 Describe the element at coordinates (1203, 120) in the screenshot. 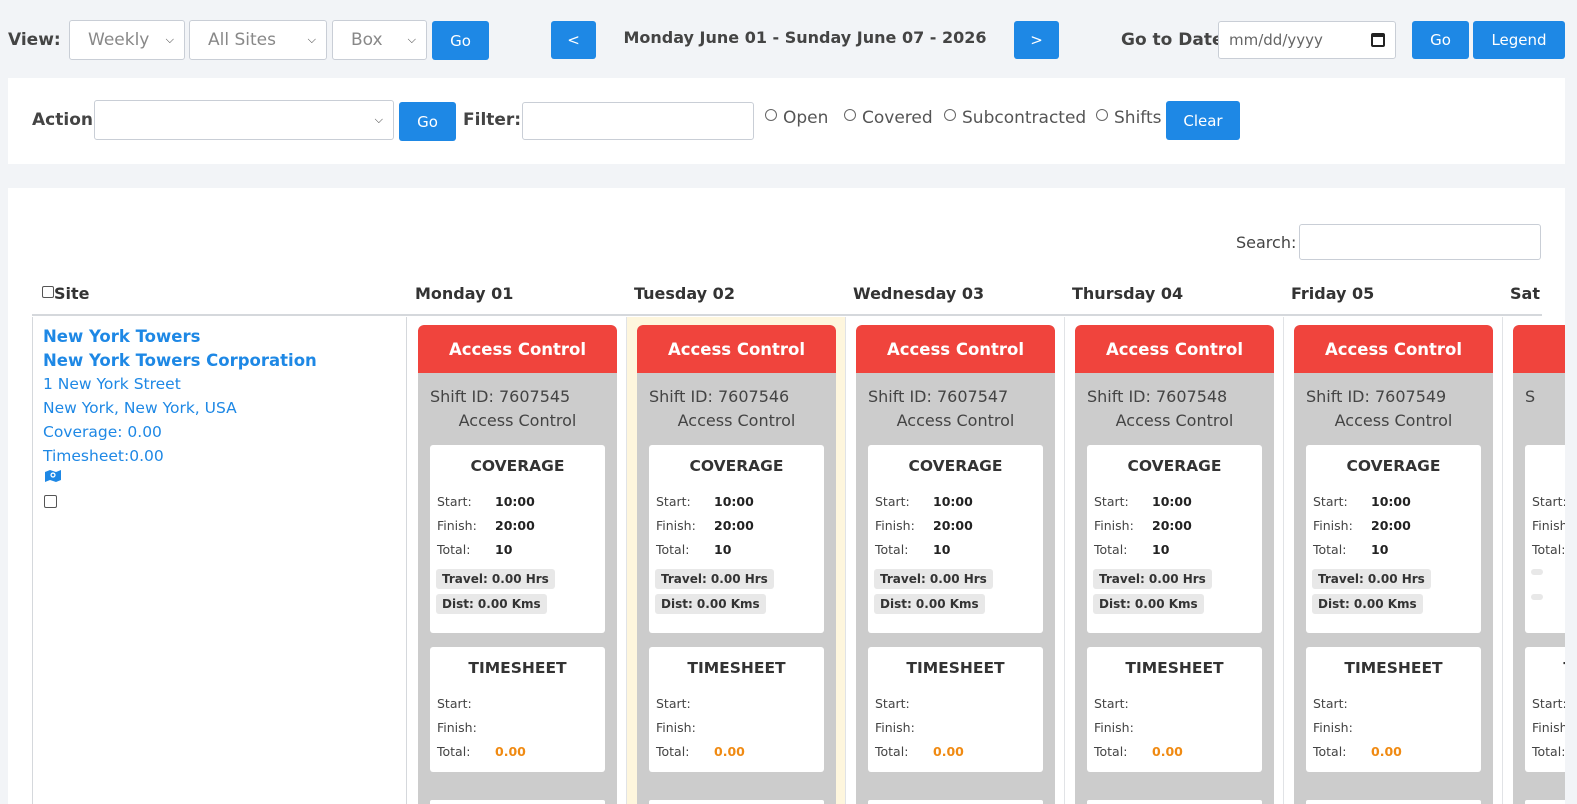

I see `clear-button: Clear` at that location.